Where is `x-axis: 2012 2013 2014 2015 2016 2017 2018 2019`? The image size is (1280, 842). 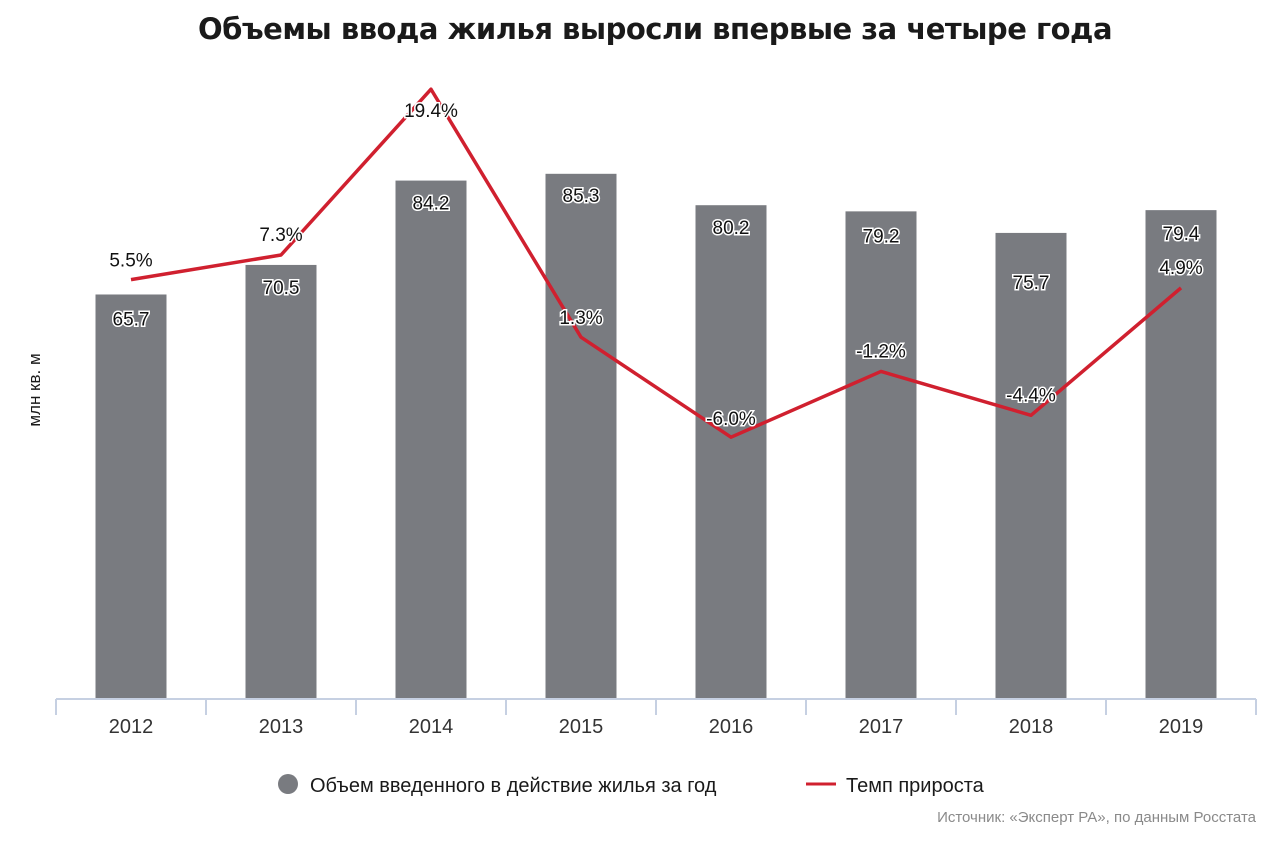 x-axis: 2012 2013 2014 2015 2016 2017 2018 2019 is located at coordinates (656, 718).